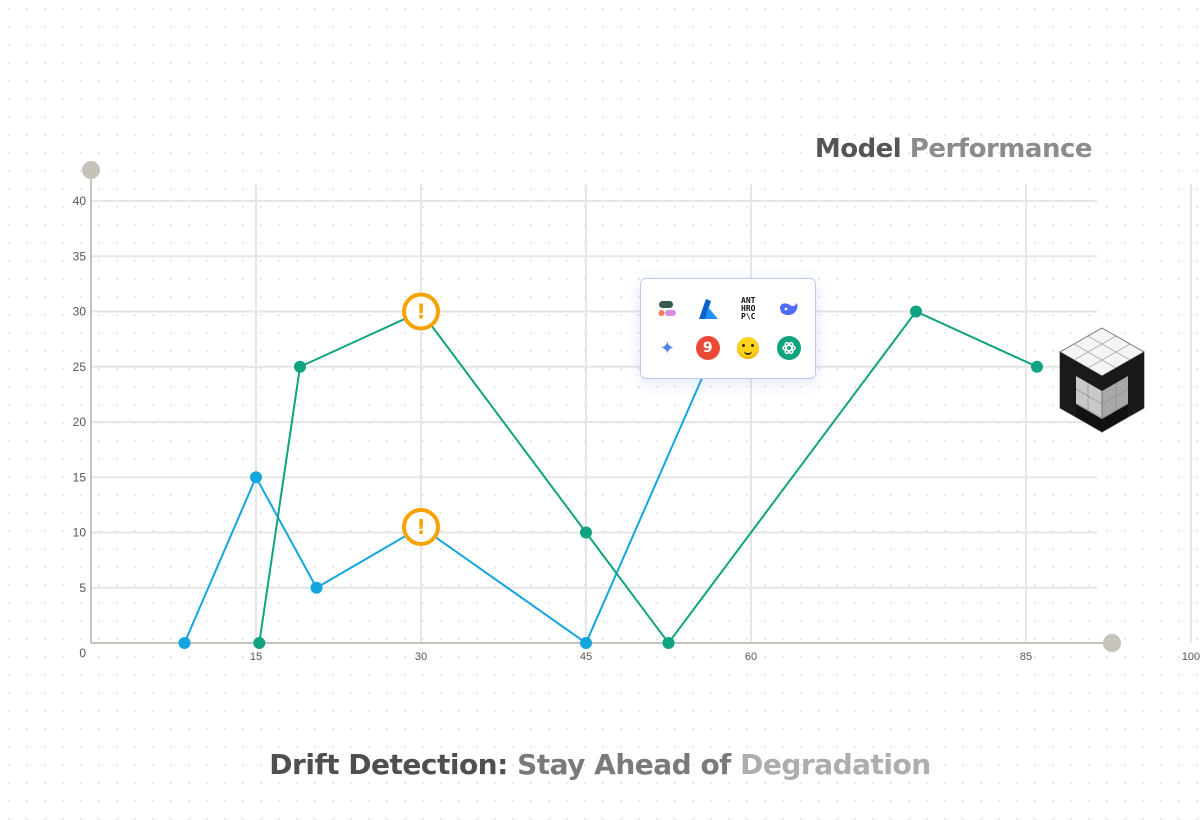 This screenshot has width=1200, height=820. Describe the element at coordinates (624, 764) in the screenshot. I see `caption-part2: Stay Ahead of` at that location.